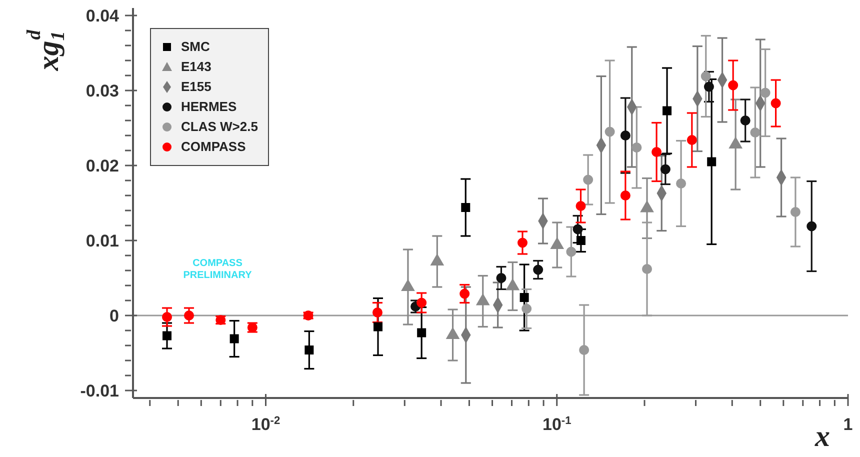 This screenshot has width=860, height=457. Describe the element at coordinates (213, 147) in the screenshot. I see `legend-label: COMPASS` at that location.